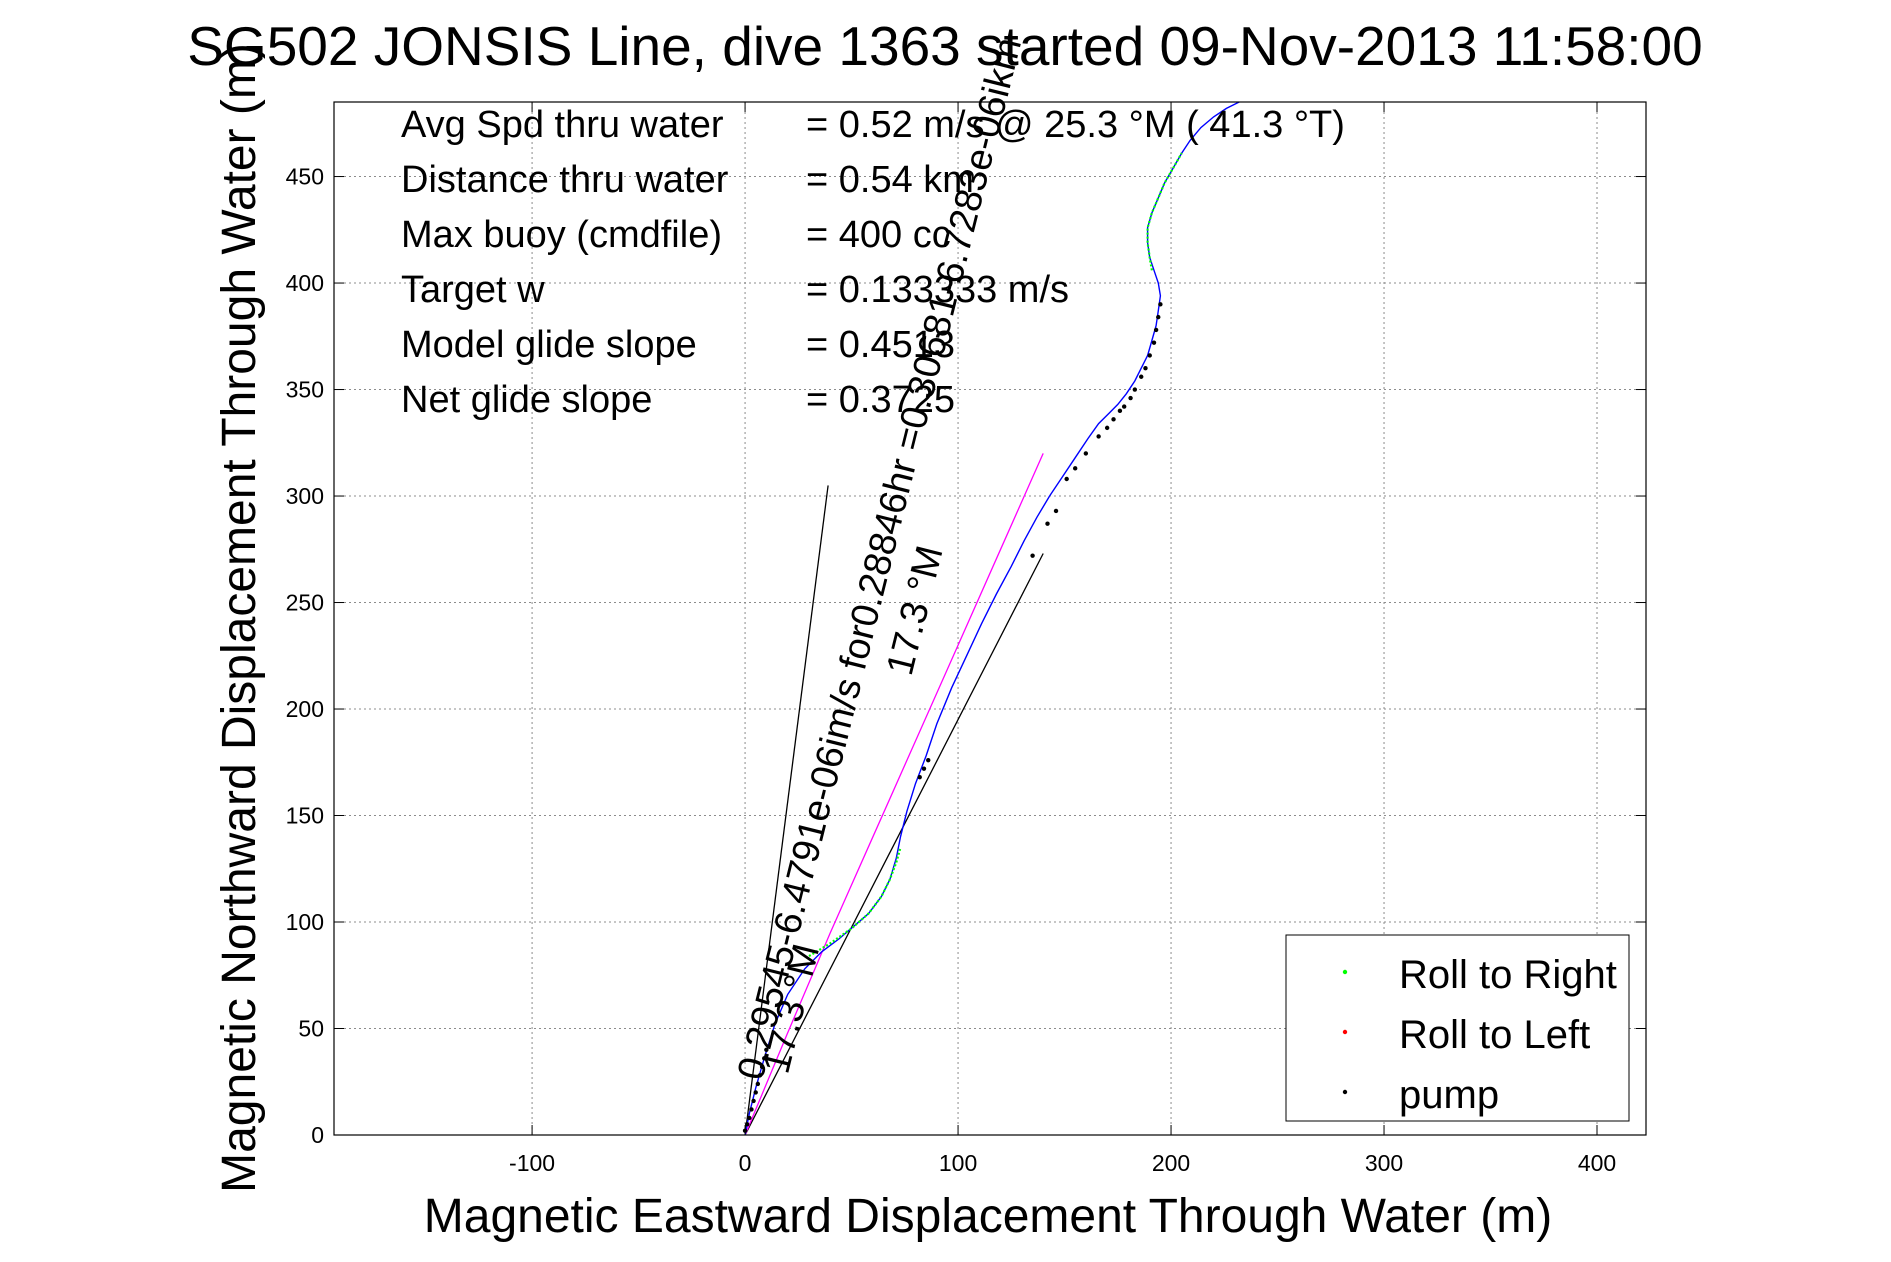 The height and width of the screenshot is (1262, 1891). I want to click on y-tick-label: 50, so click(311, 1029).